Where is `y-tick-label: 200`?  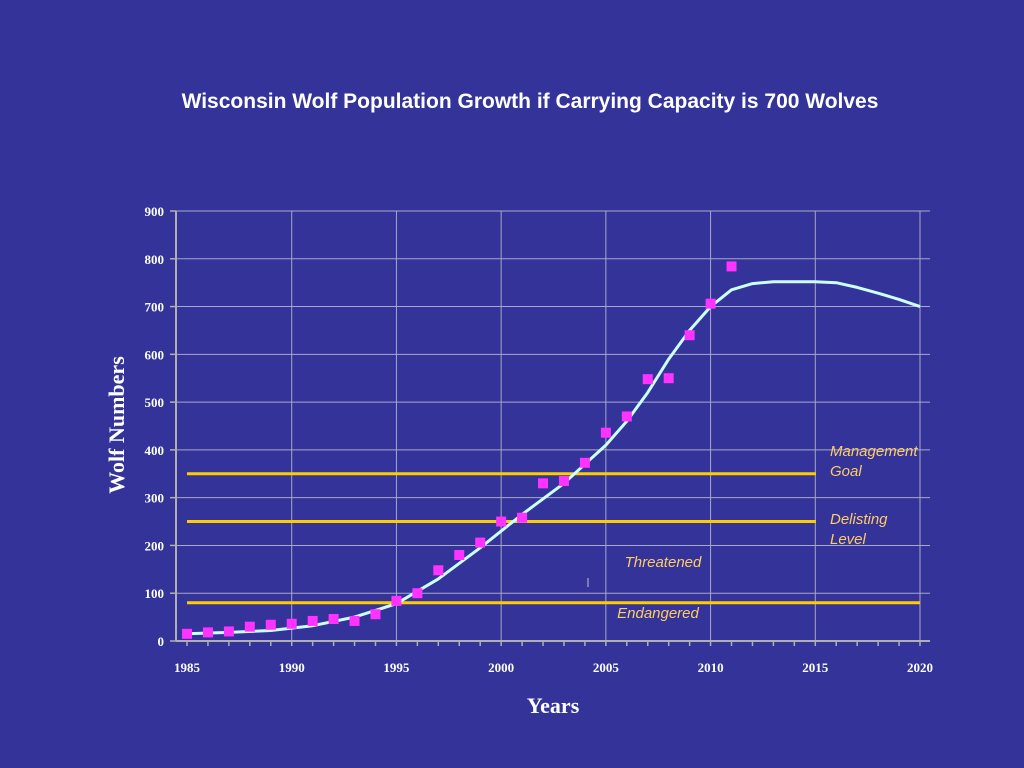
y-tick-label: 200 is located at coordinates (155, 545).